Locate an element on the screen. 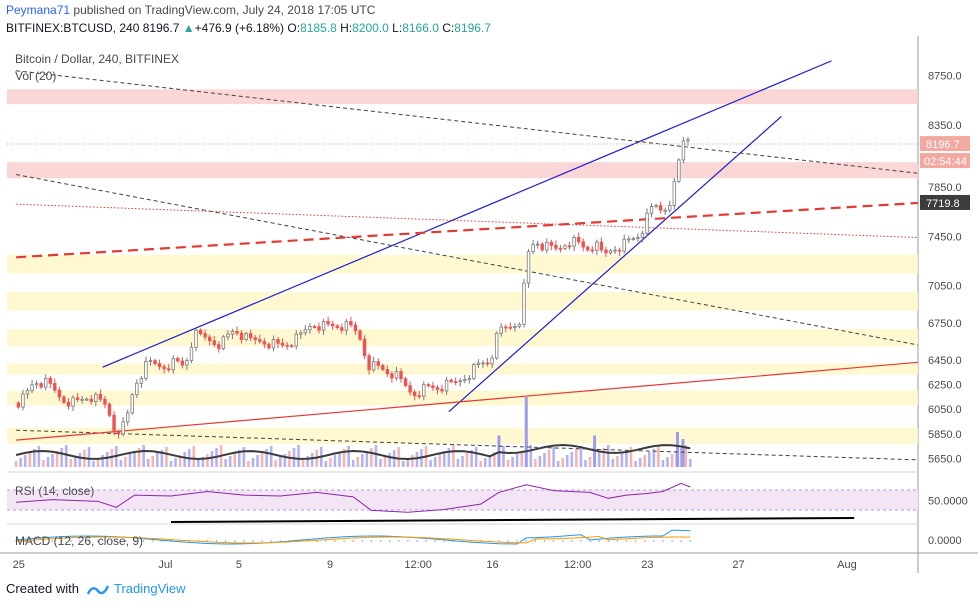 The width and height of the screenshot is (978, 607). close-value: 8196.7 is located at coordinates (472, 28).